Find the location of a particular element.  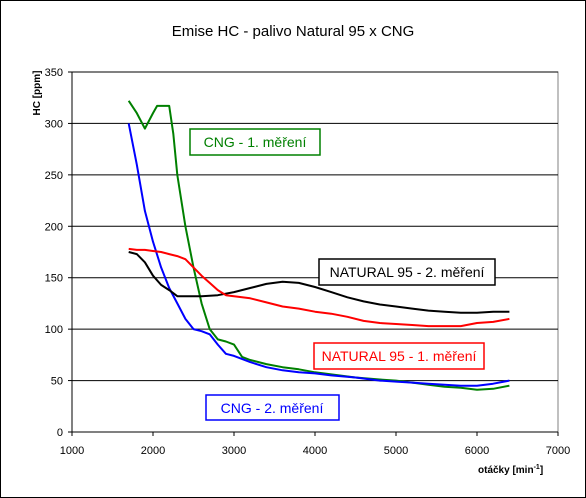

y-tick-label: 300 is located at coordinates (54, 124).